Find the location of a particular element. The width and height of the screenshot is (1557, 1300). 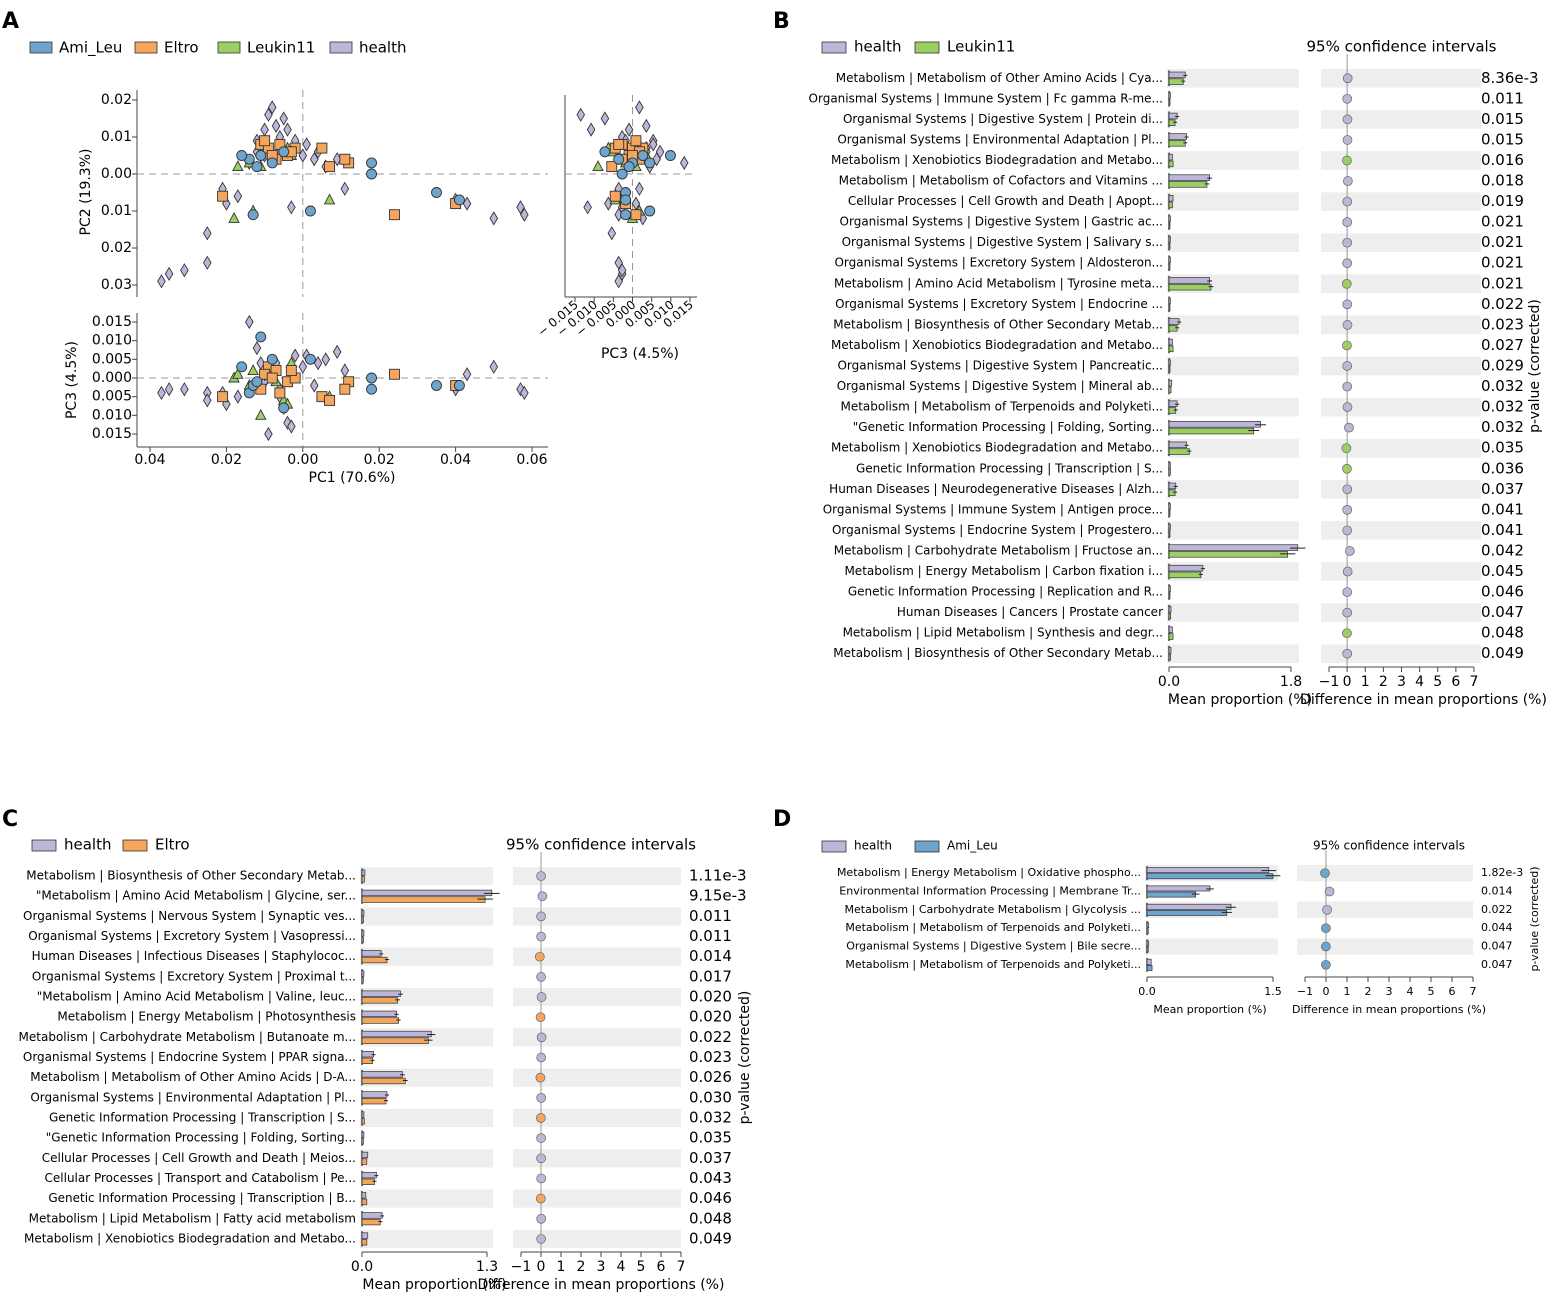

axis-label-pc1: PC1 (70.6%) is located at coordinates (352, 478).